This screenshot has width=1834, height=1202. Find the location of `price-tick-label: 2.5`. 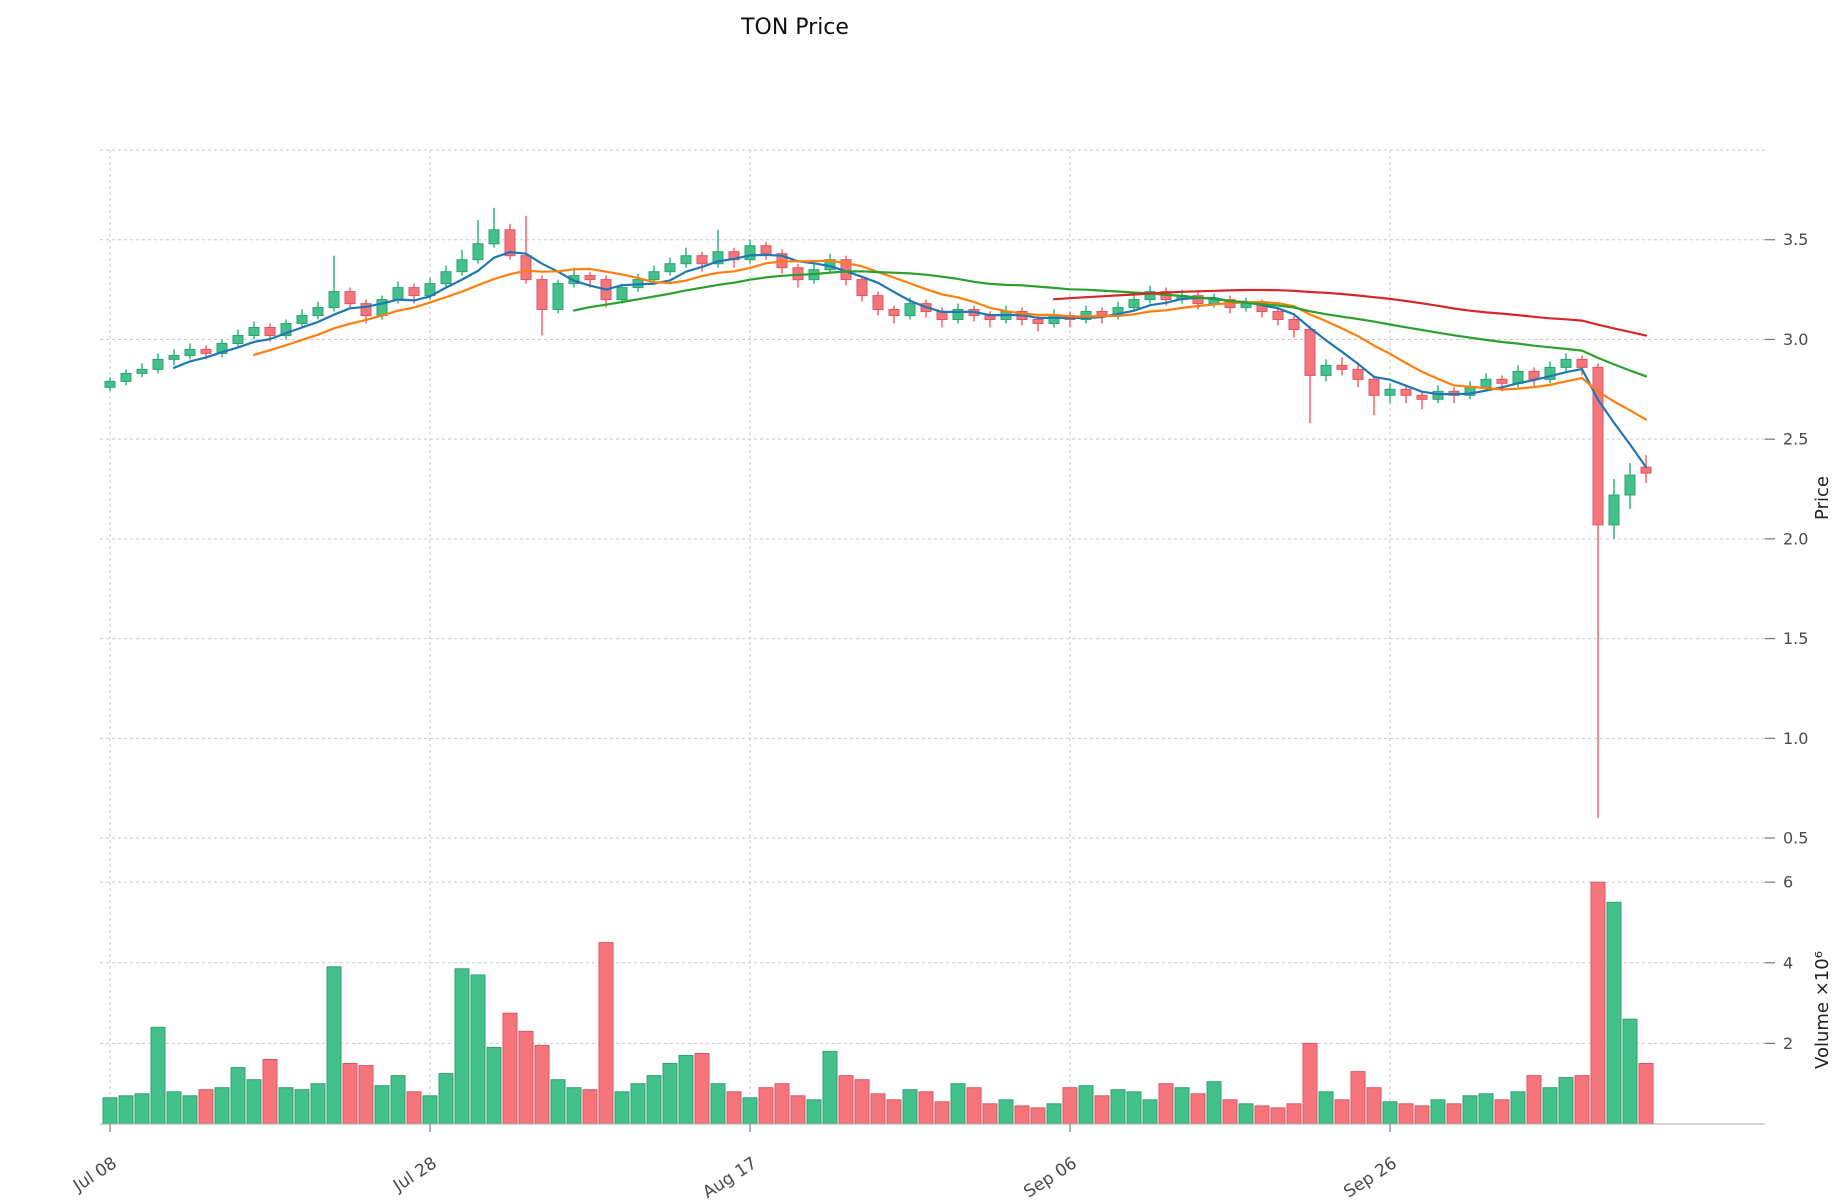

price-tick-label: 2.5 is located at coordinates (1795, 439).